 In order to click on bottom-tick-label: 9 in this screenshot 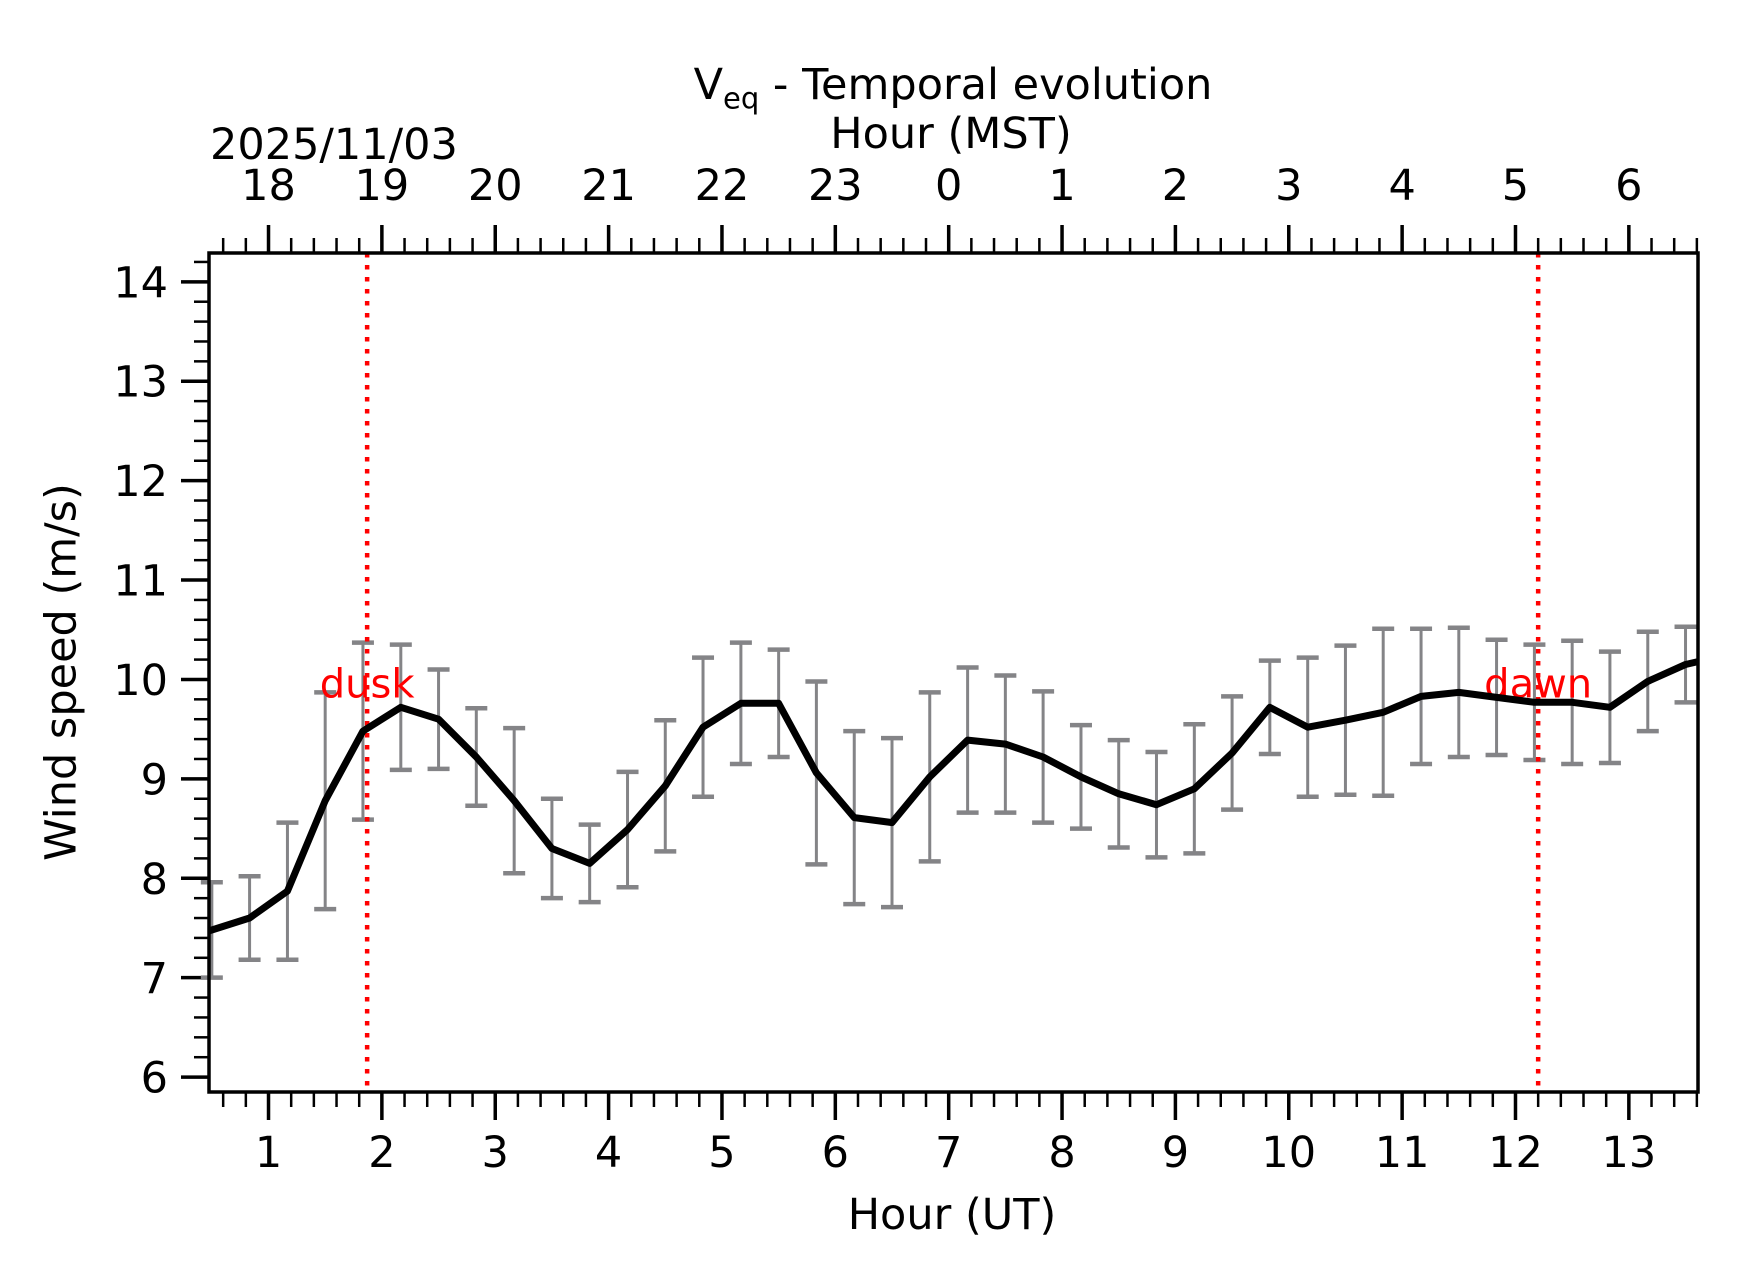, I will do `click(1175, 1153)`.